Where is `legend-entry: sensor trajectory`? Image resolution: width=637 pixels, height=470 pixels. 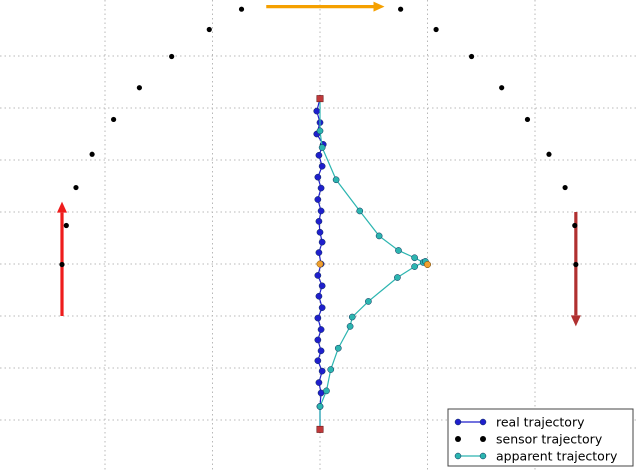 legend-entry: sensor trajectory is located at coordinates (529, 439).